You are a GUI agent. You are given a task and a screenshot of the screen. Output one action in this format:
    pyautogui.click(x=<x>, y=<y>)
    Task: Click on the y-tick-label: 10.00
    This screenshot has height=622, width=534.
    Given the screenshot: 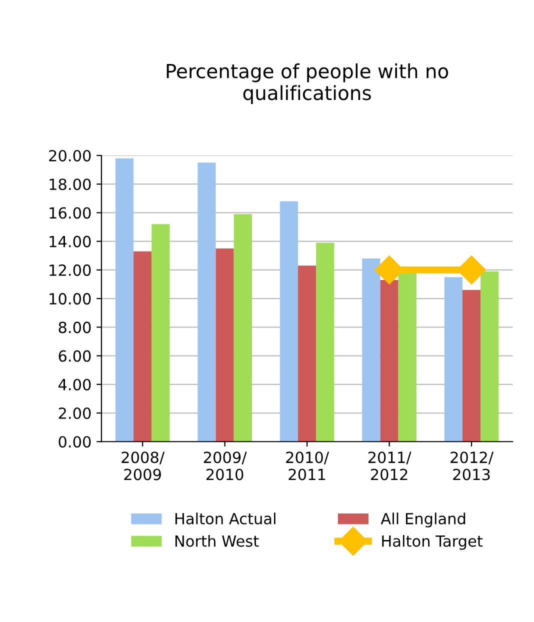 What is the action you would take?
    pyautogui.click(x=70, y=299)
    